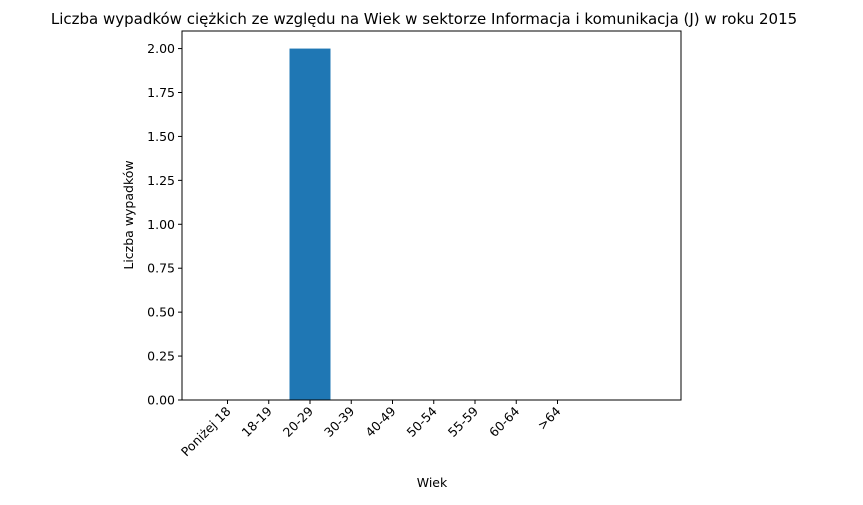 This screenshot has width=863, height=505. Describe the element at coordinates (432, 482) in the screenshot. I see `x-axis-label: Wiek` at that location.